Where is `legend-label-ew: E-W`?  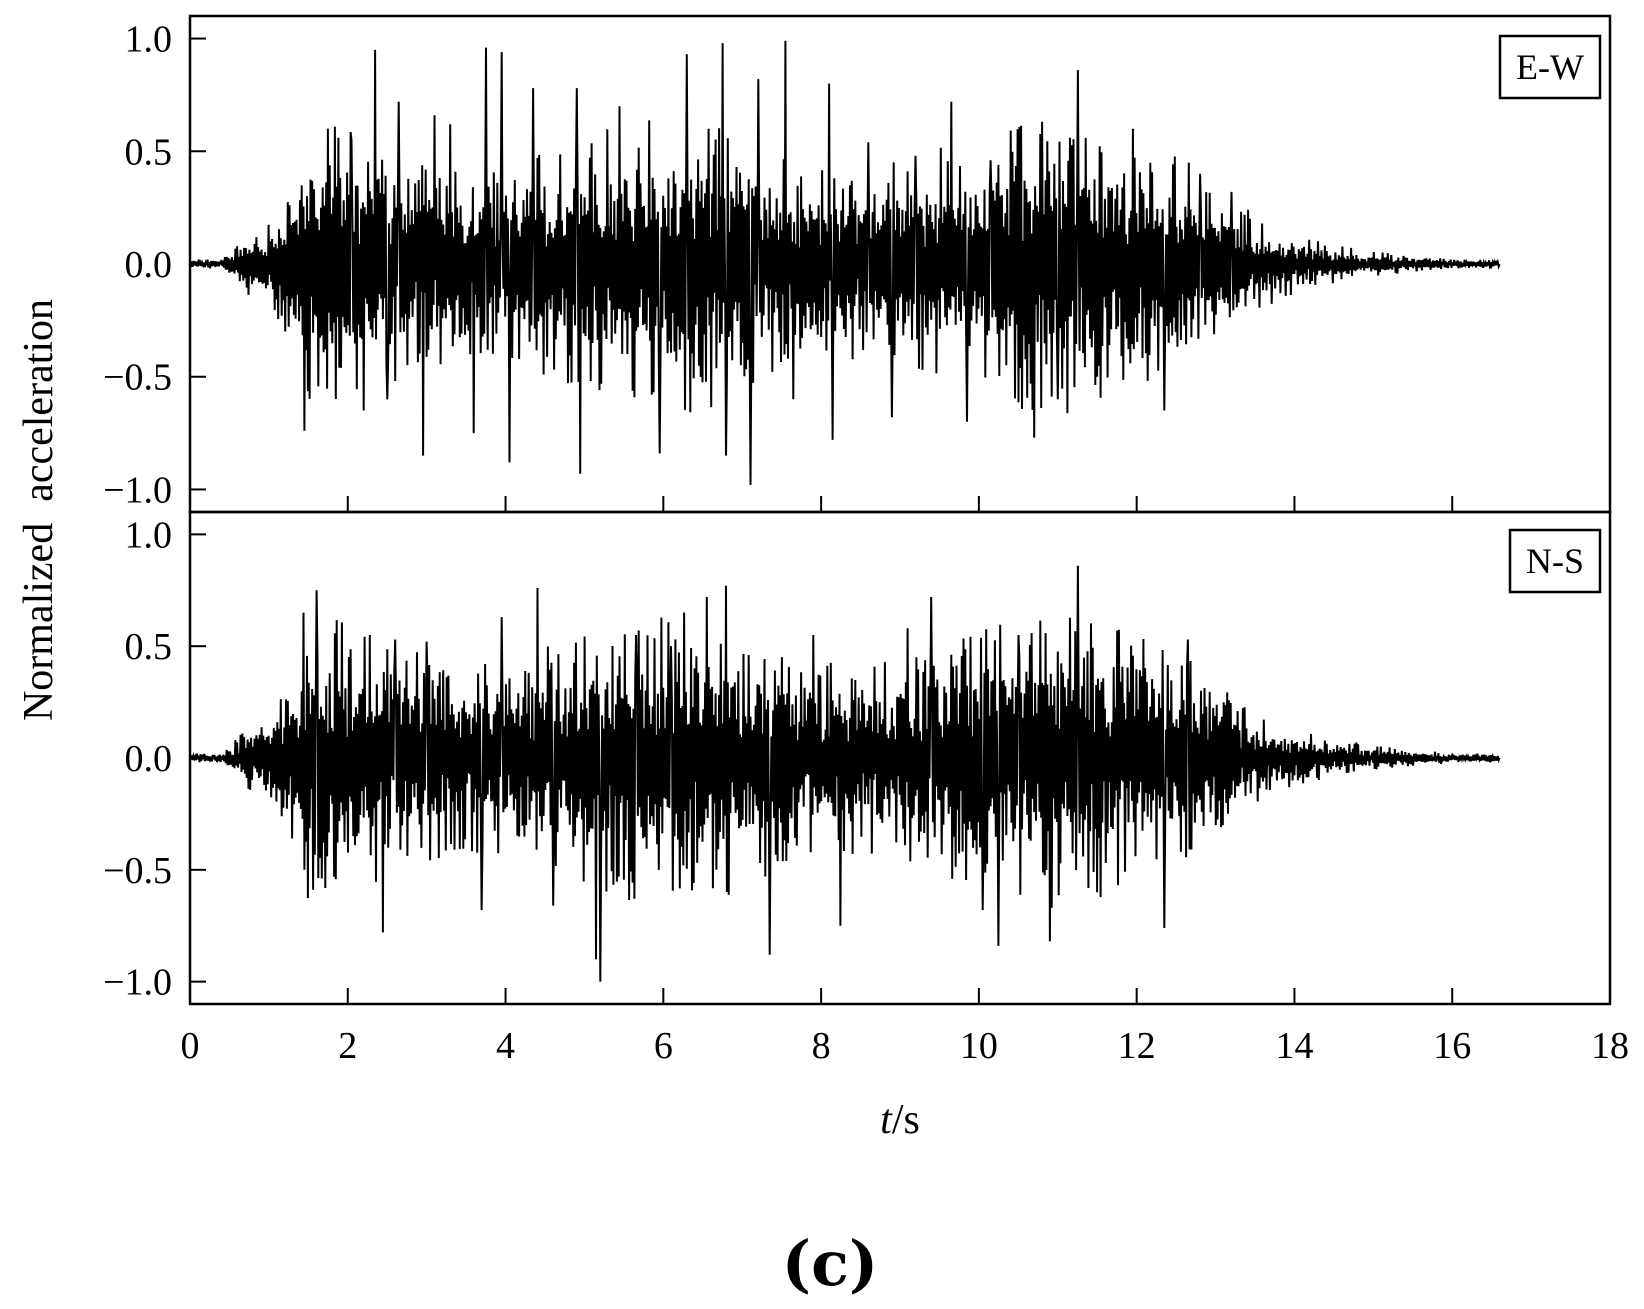 legend-label-ew: E-W is located at coordinates (1550, 67).